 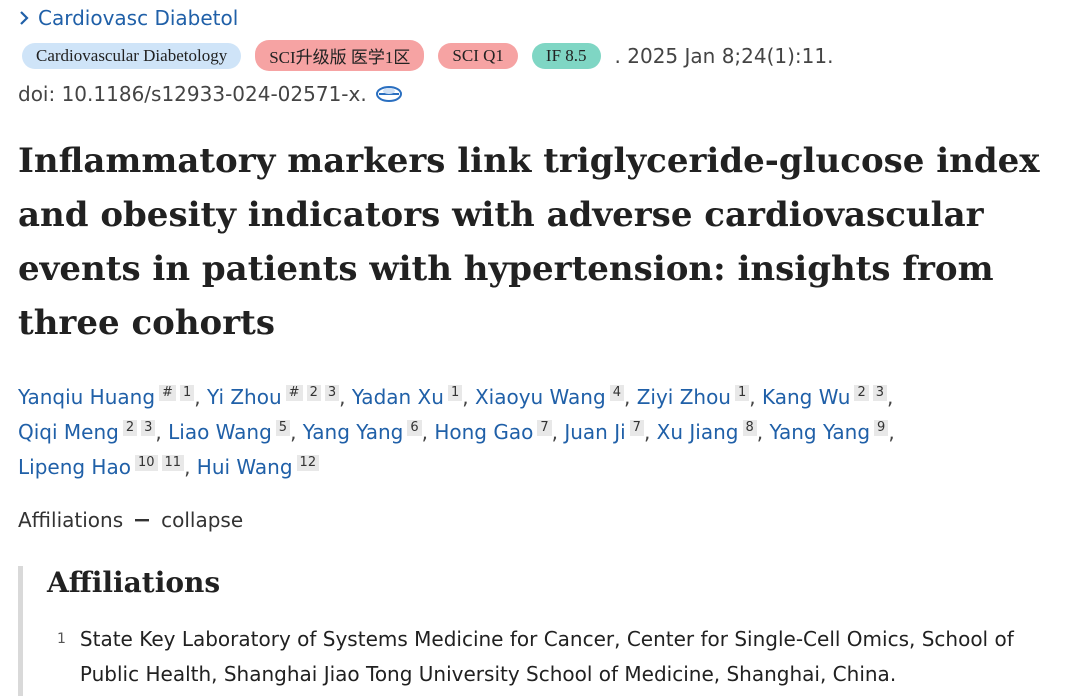 I want to click on author-name: Yanqiu Huang, so click(x=87, y=397).